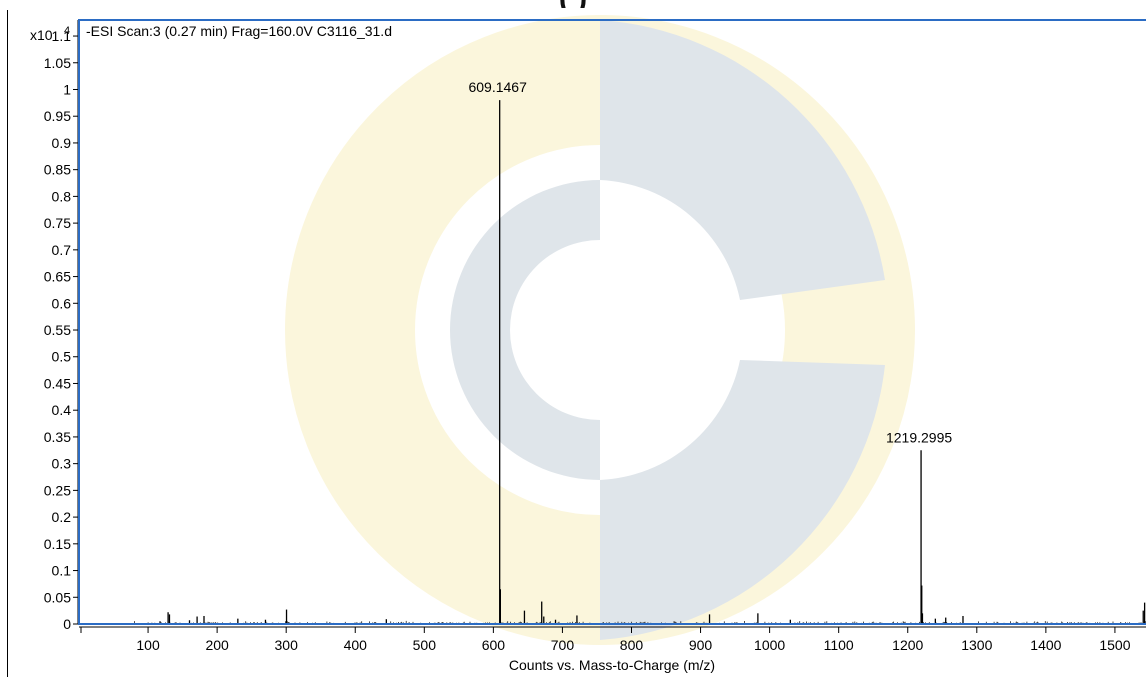 The width and height of the screenshot is (1146, 677). Describe the element at coordinates (57, 383) in the screenshot. I see `y-tick-label: 0.45` at that location.